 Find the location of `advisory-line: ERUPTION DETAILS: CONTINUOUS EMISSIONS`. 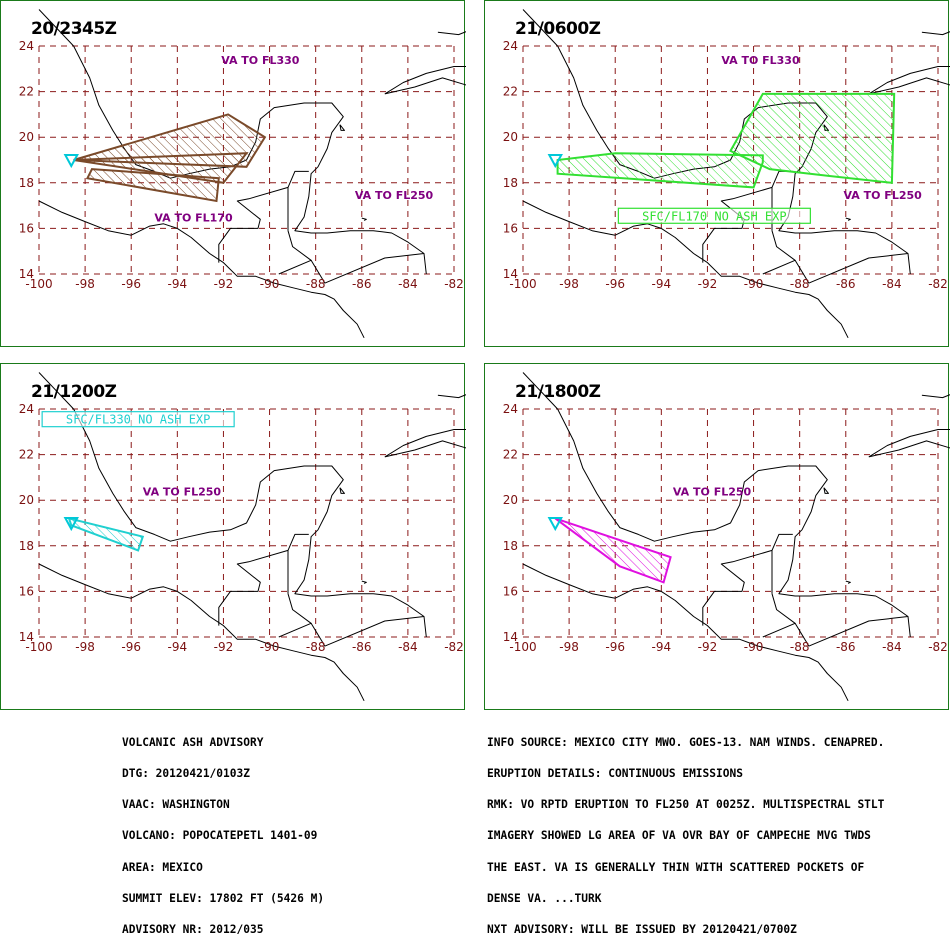

advisory-line: ERUPTION DETAILS: CONTINUOUS EMISSIONS is located at coordinates (615, 774).